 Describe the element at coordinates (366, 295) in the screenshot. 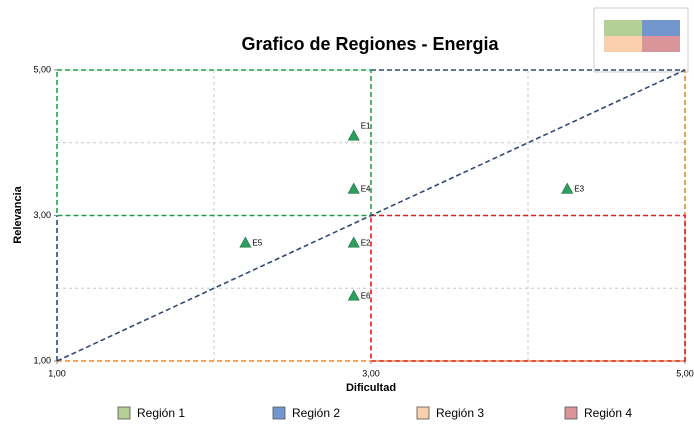

I see `point-label: E6` at that location.